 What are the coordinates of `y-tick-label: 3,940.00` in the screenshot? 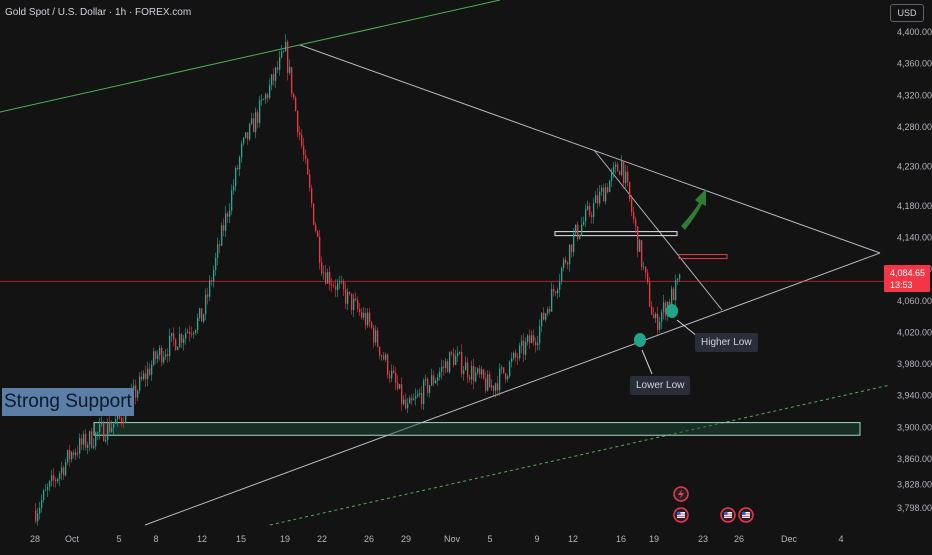 It's located at (914, 396).